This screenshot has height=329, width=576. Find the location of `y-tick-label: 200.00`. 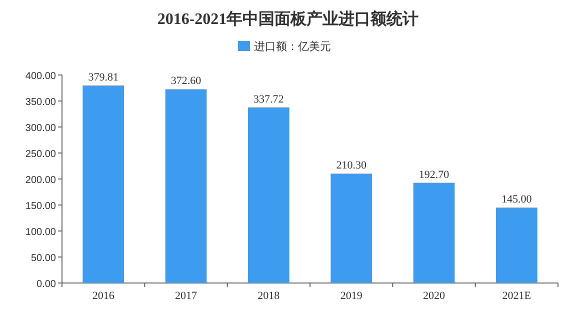

y-tick-label: 200.00 is located at coordinates (40, 180).